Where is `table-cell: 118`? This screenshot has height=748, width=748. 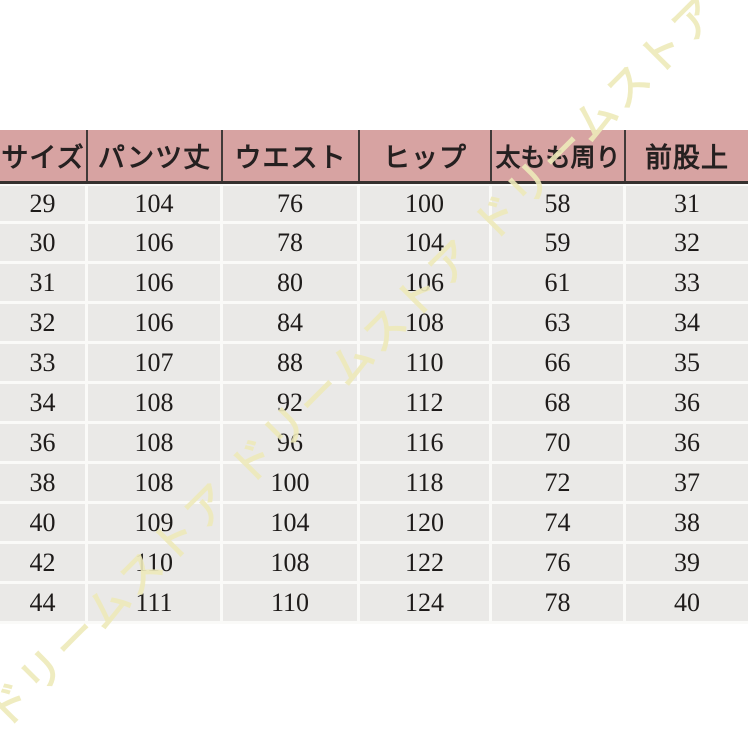 table-cell: 118 is located at coordinates (426, 482).